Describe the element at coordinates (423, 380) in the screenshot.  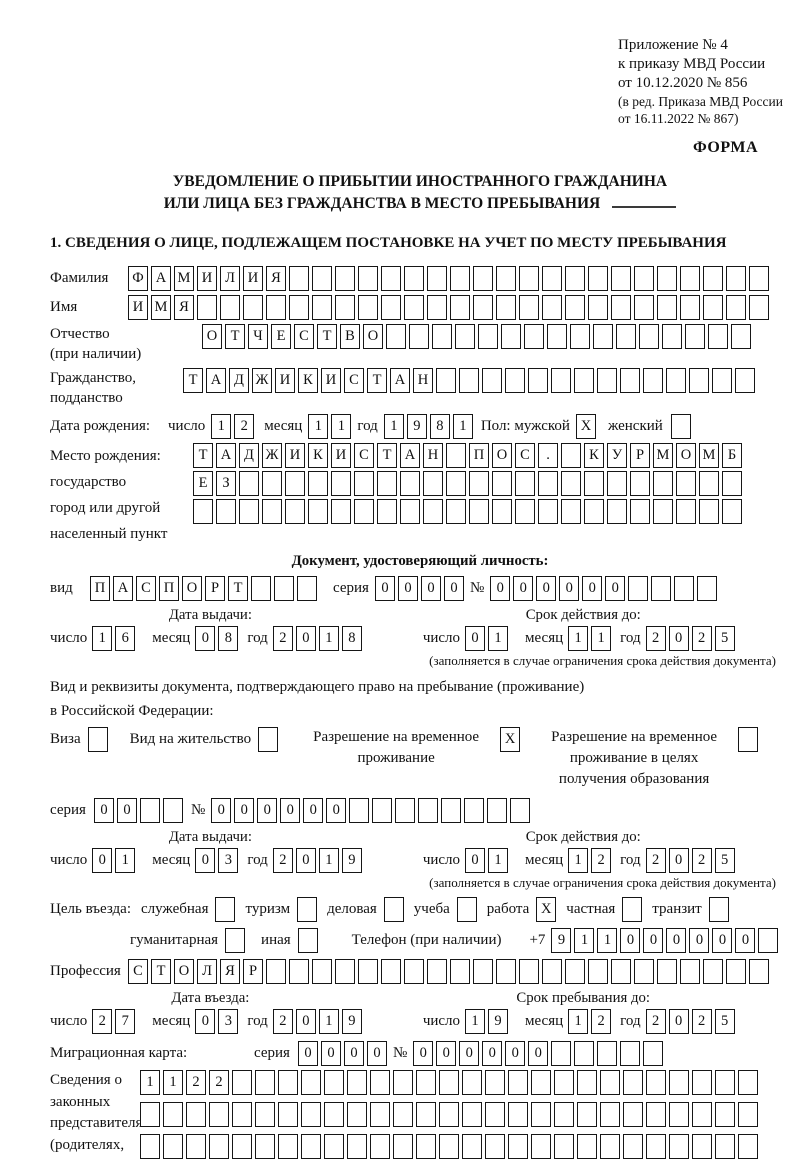
I see `char-box: Н` at that location.